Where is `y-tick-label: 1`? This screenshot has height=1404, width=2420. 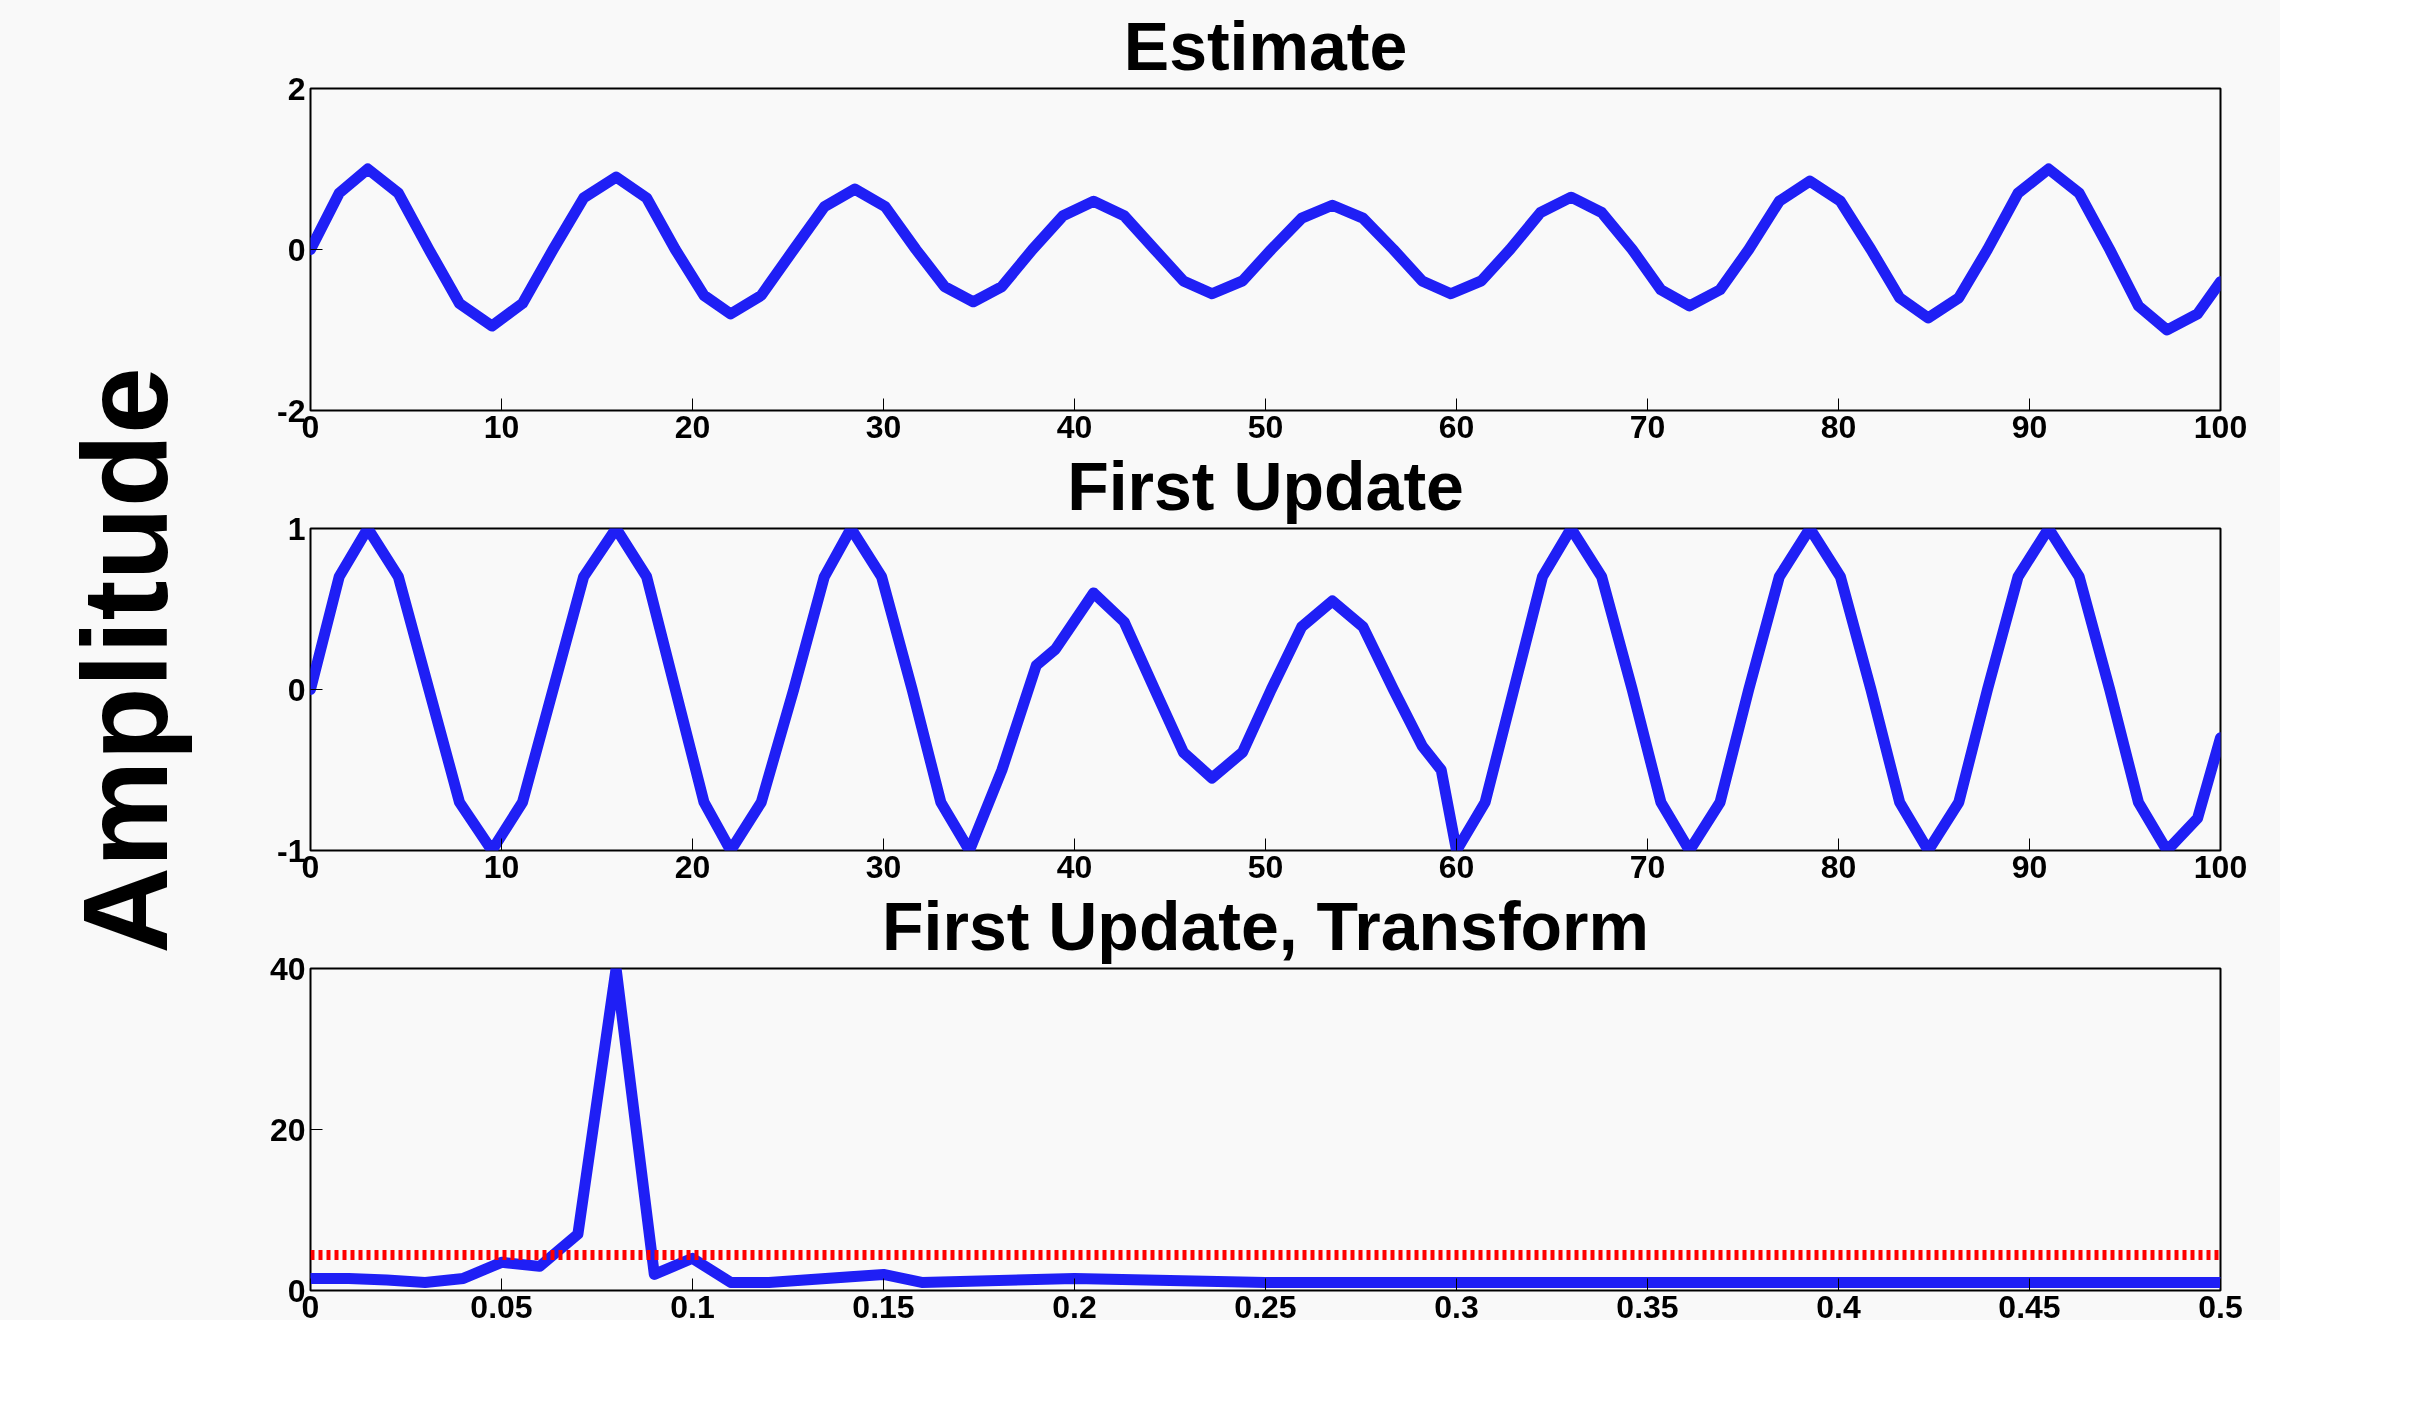
y-tick-label: 1 is located at coordinates (296, 528).